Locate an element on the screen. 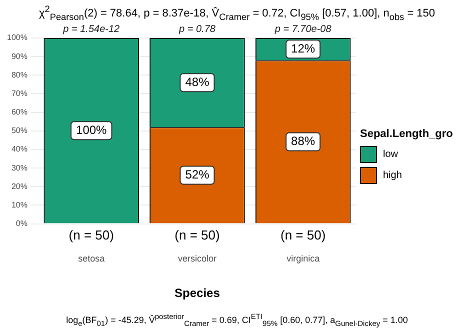 This screenshot has width=474, height=331. y-tick-label: 90% is located at coordinates (19, 56).